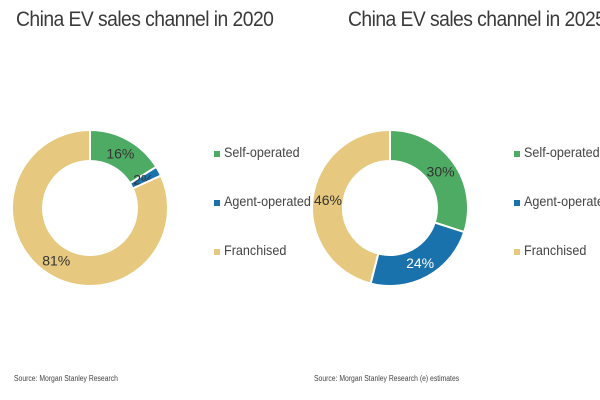  Describe the element at coordinates (66, 378) in the screenshot. I see `source-note: Source: Morgan Stanley Research` at that location.